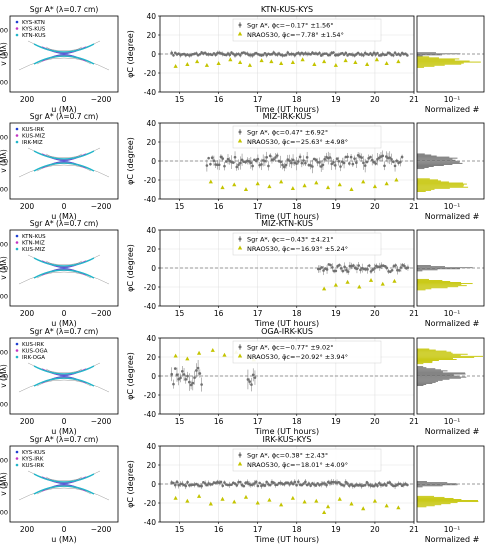 This screenshot has width=490, height=550. Describe the element at coordinates (180, 99) in the screenshot. I see `x-tick-label: 15` at that location.